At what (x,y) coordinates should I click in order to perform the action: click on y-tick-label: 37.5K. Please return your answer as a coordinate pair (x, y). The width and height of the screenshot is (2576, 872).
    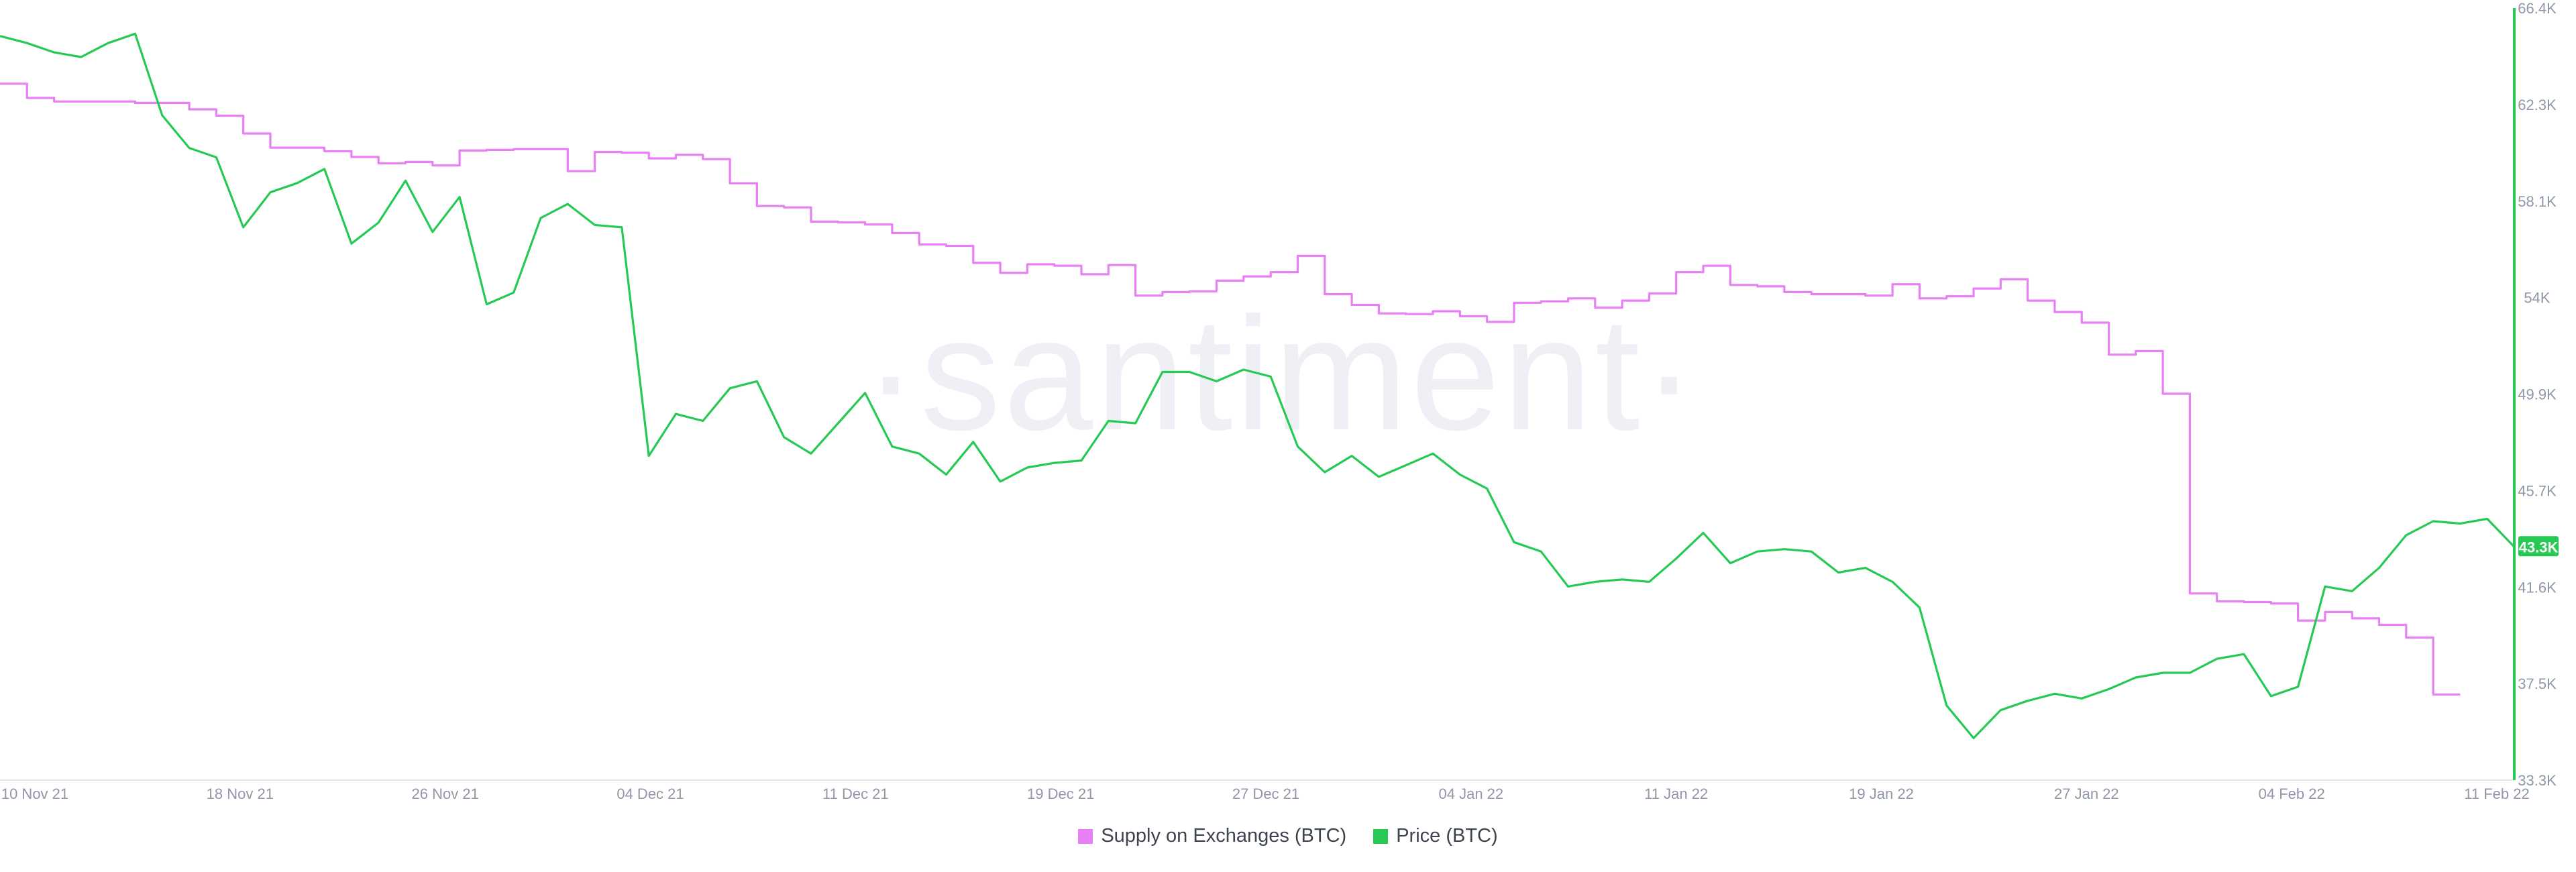
    Looking at the image, I should click on (2537, 684).